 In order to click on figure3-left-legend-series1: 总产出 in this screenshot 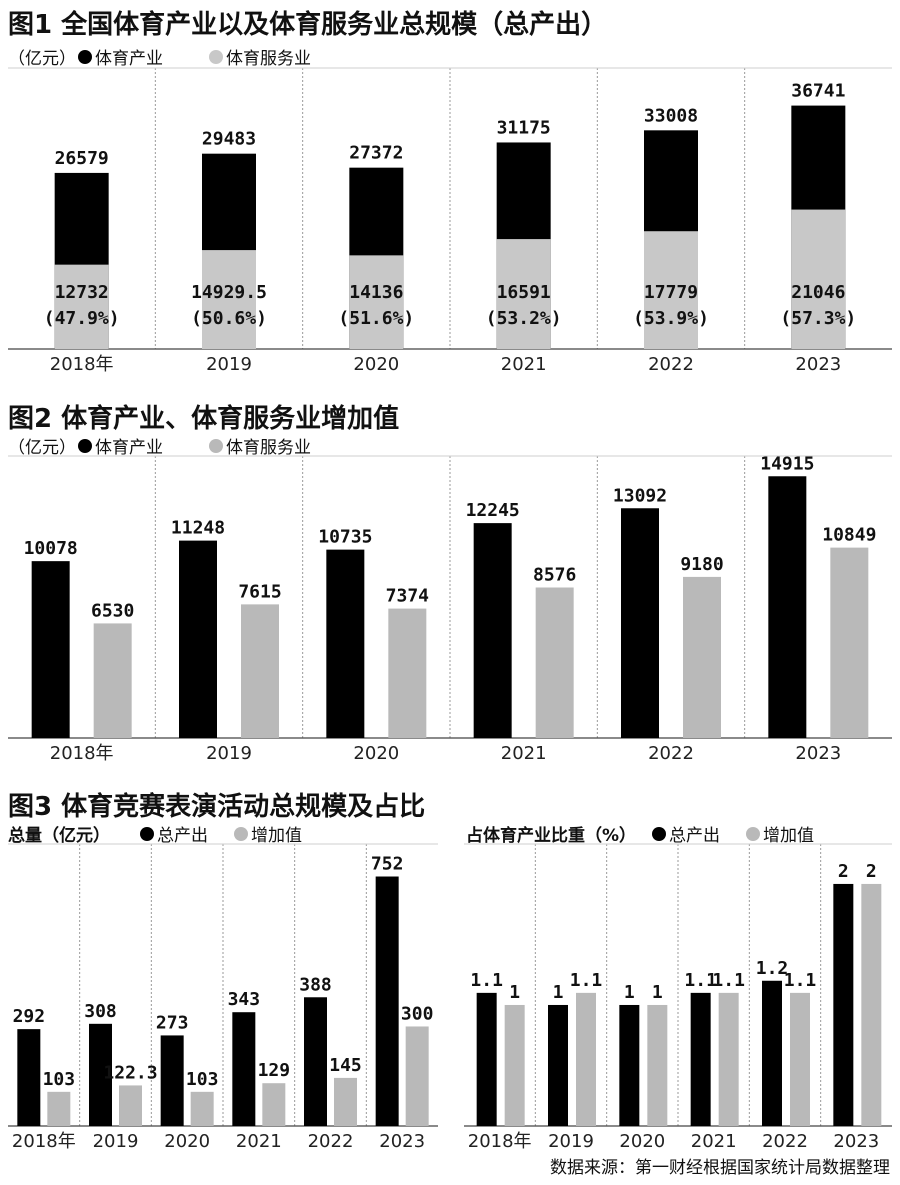, I will do `click(182, 836)`.